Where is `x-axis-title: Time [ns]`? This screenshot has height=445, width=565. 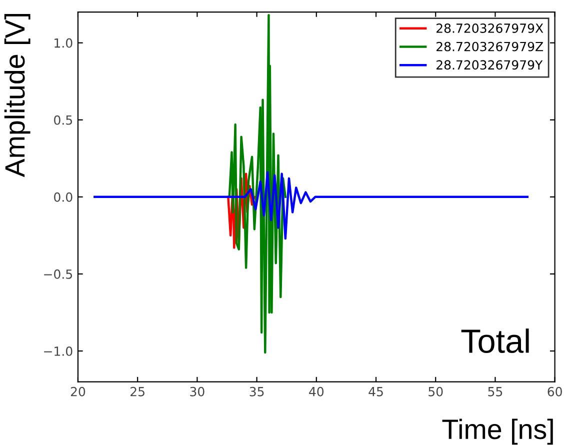
x-axis-title: Time [ns] is located at coordinates (497, 431).